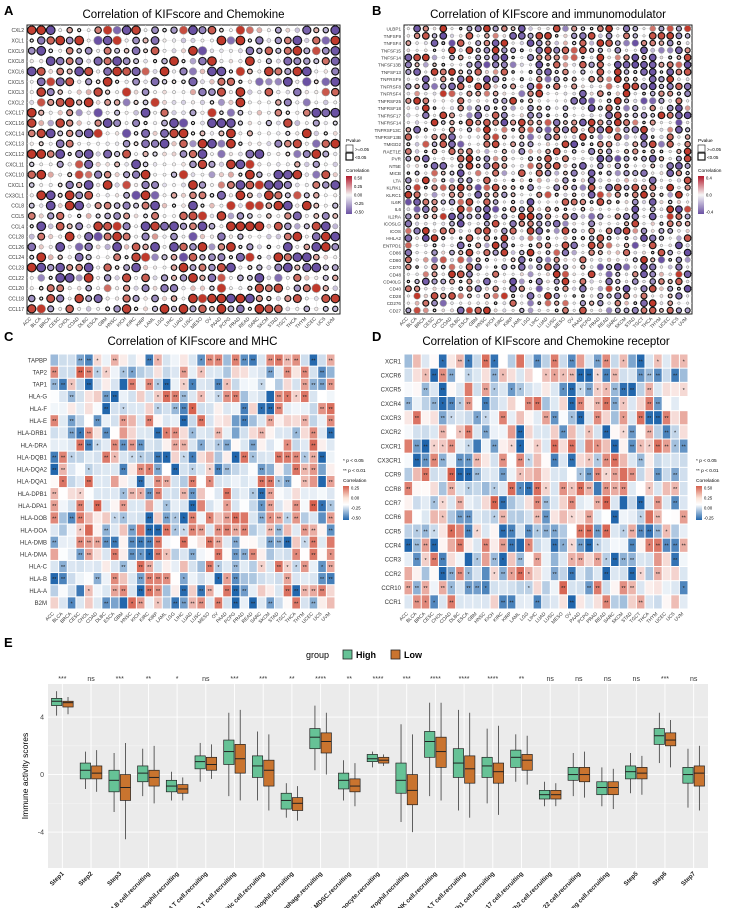 Image resolution: width=738 pixels, height=908 pixels. What do you see at coordinates (9, 10) in the screenshot?
I see `panel-label-a: A` at bounding box center [9, 10].